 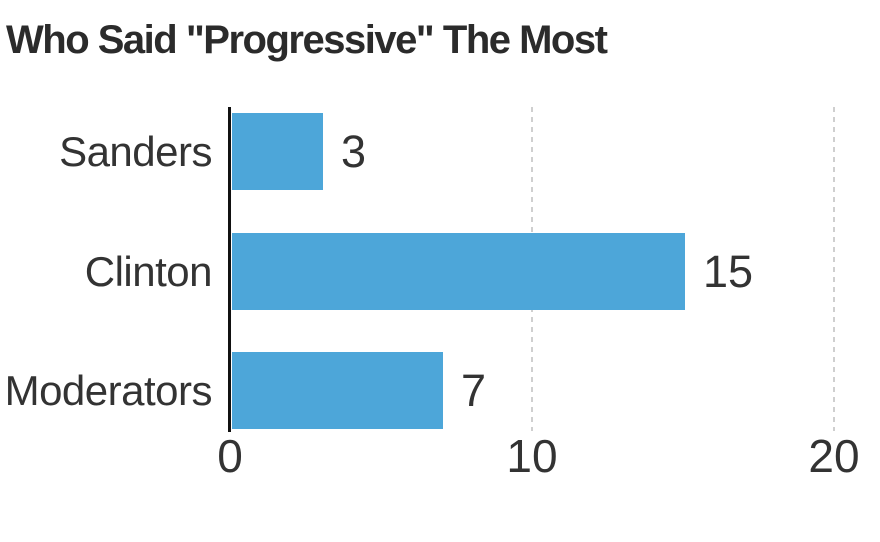 What do you see at coordinates (229, 269) in the screenshot?
I see `x-axis-zero-line` at bounding box center [229, 269].